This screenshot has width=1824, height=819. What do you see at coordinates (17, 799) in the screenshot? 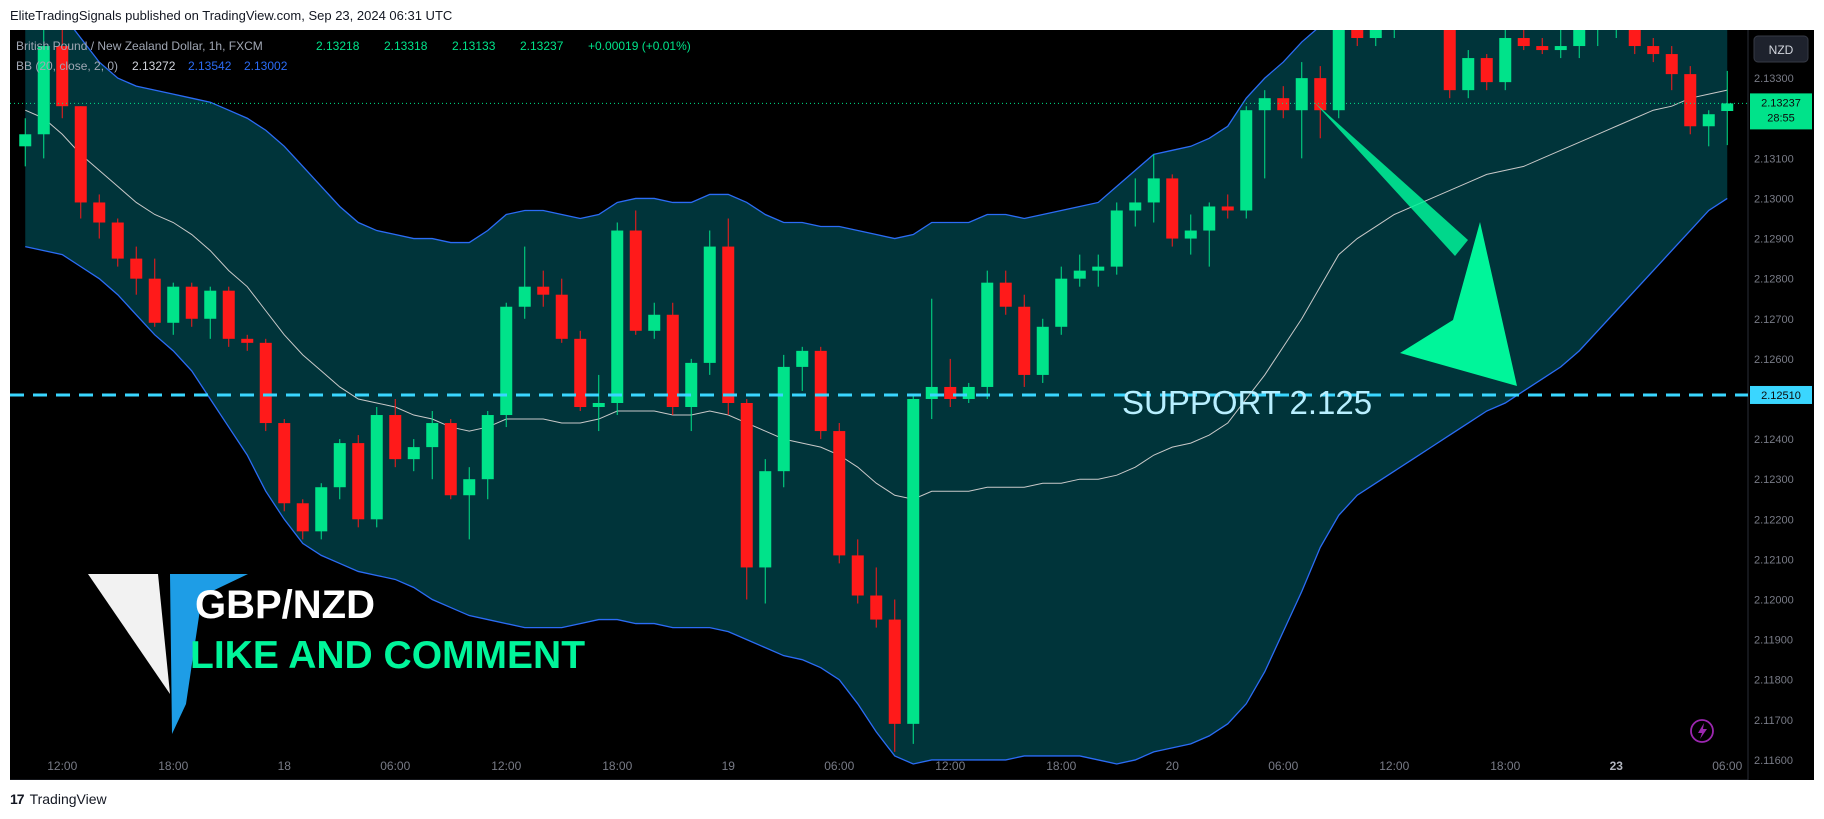
I see `tradingview-logo-icon: 17` at bounding box center [17, 799].